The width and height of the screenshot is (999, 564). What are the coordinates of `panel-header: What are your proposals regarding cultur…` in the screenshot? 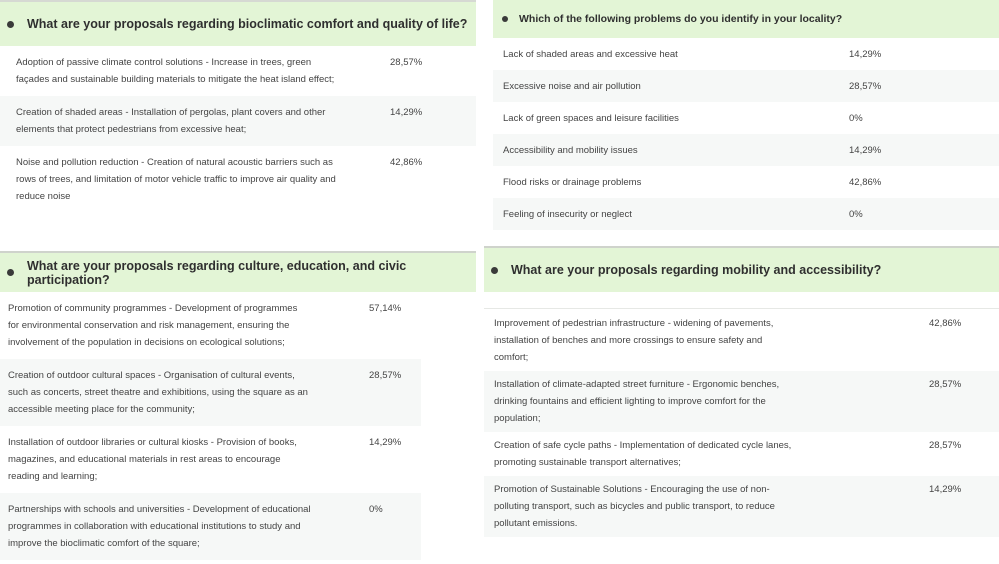 It's located at (238, 271).